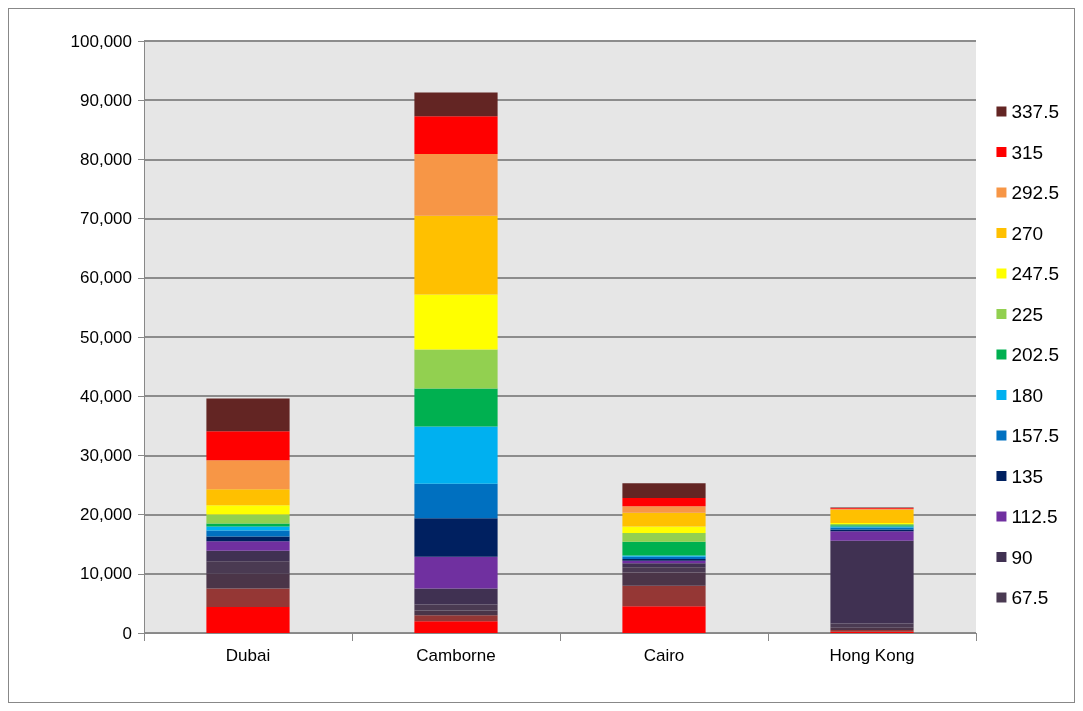  What do you see at coordinates (1027, 152) in the screenshot?
I see `legend-label: 315` at bounding box center [1027, 152].